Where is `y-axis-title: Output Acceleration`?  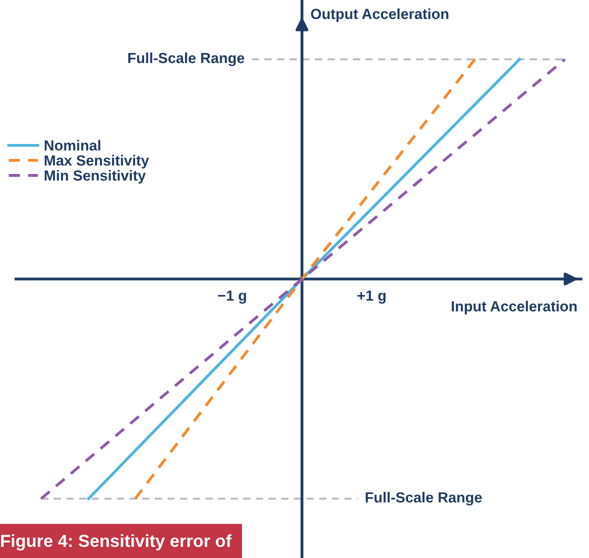 y-axis-title: Output Acceleration is located at coordinates (379, 15).